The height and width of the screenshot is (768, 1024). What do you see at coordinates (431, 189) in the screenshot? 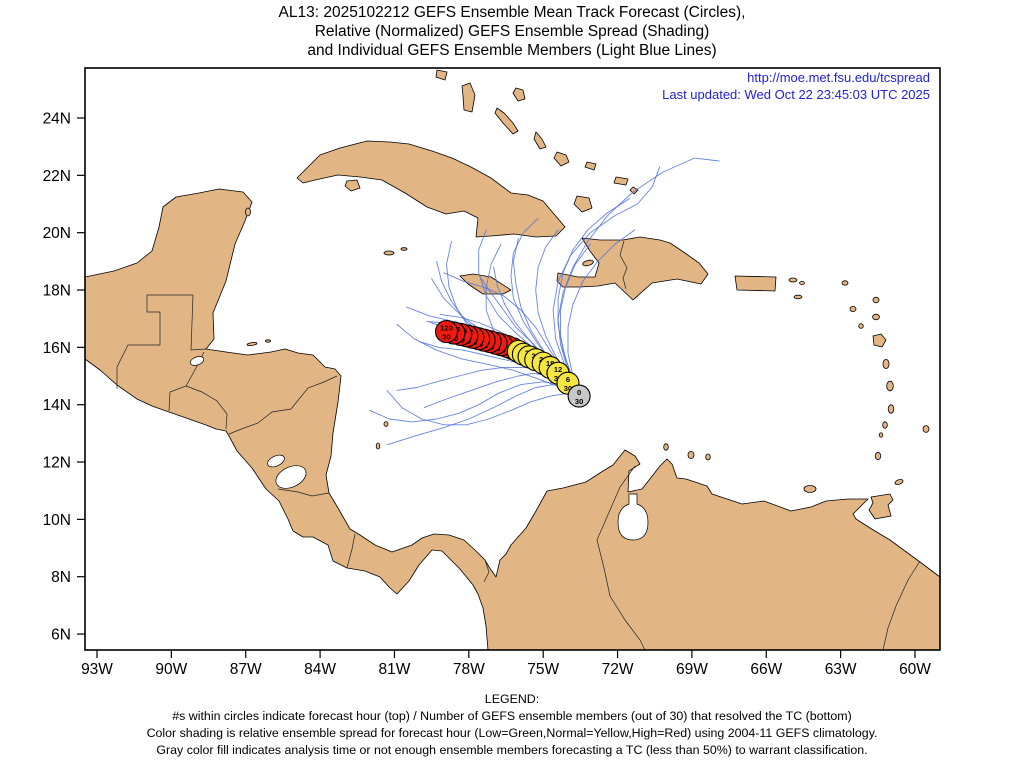
I see `land-cuba` at bounding box center [431, 189].